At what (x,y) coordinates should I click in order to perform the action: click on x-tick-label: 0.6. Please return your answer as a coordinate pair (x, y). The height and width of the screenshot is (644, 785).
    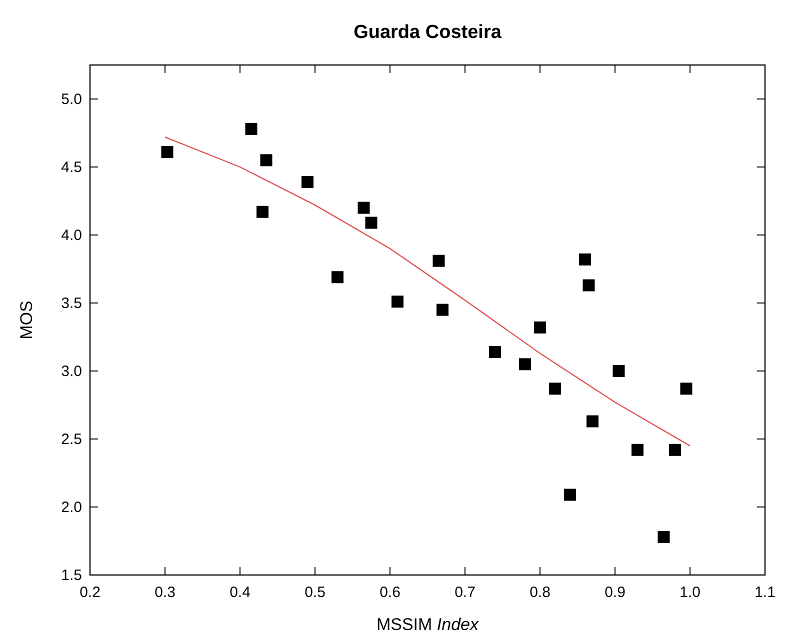
    Looking at the image, I should click on (390, 592).